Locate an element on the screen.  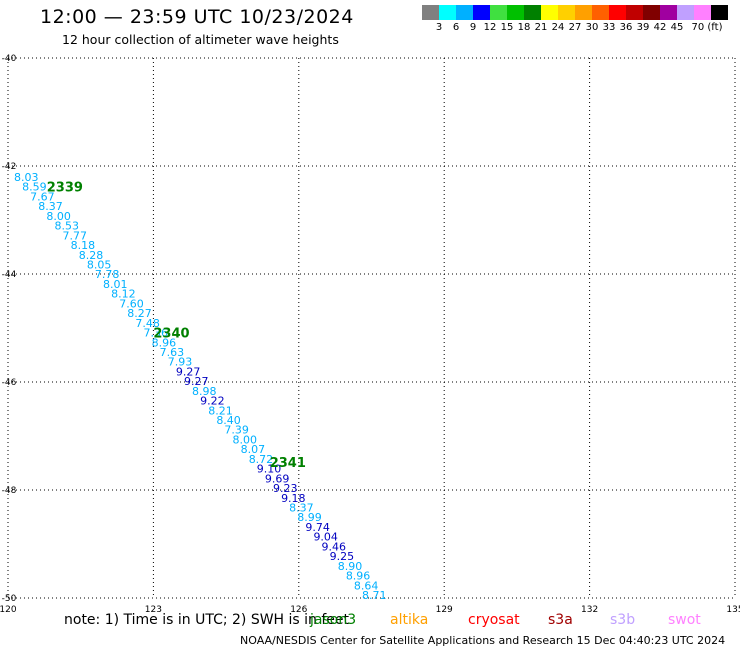
wave-height-label: 8.53 is located at coordinates (66, 226).